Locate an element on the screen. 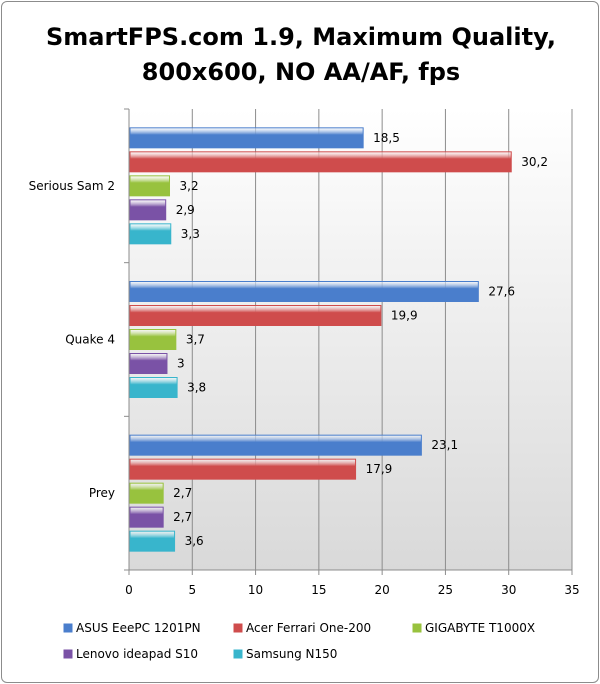 This screenshot has width=600, height=684. legend-entry: ASUS EeePC 1201PN is located at coordinates (138, 628).